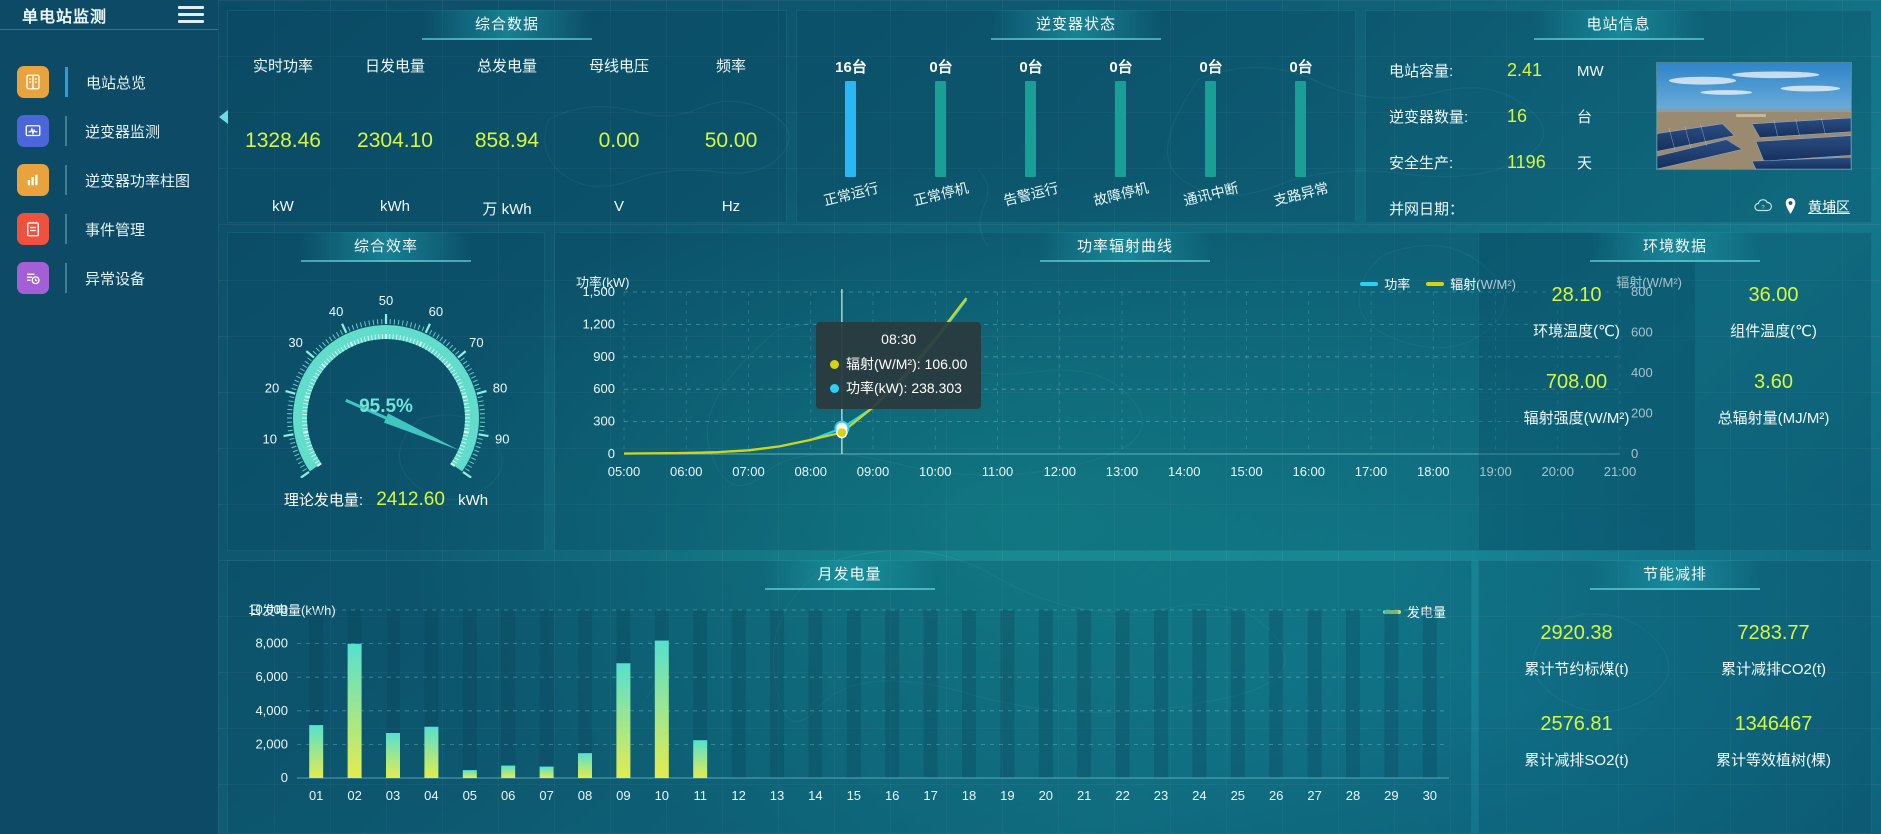 The height and width of the screenshot is (834, 1881). I want to click on row-label: 电站容量:, so click(1421, 71).